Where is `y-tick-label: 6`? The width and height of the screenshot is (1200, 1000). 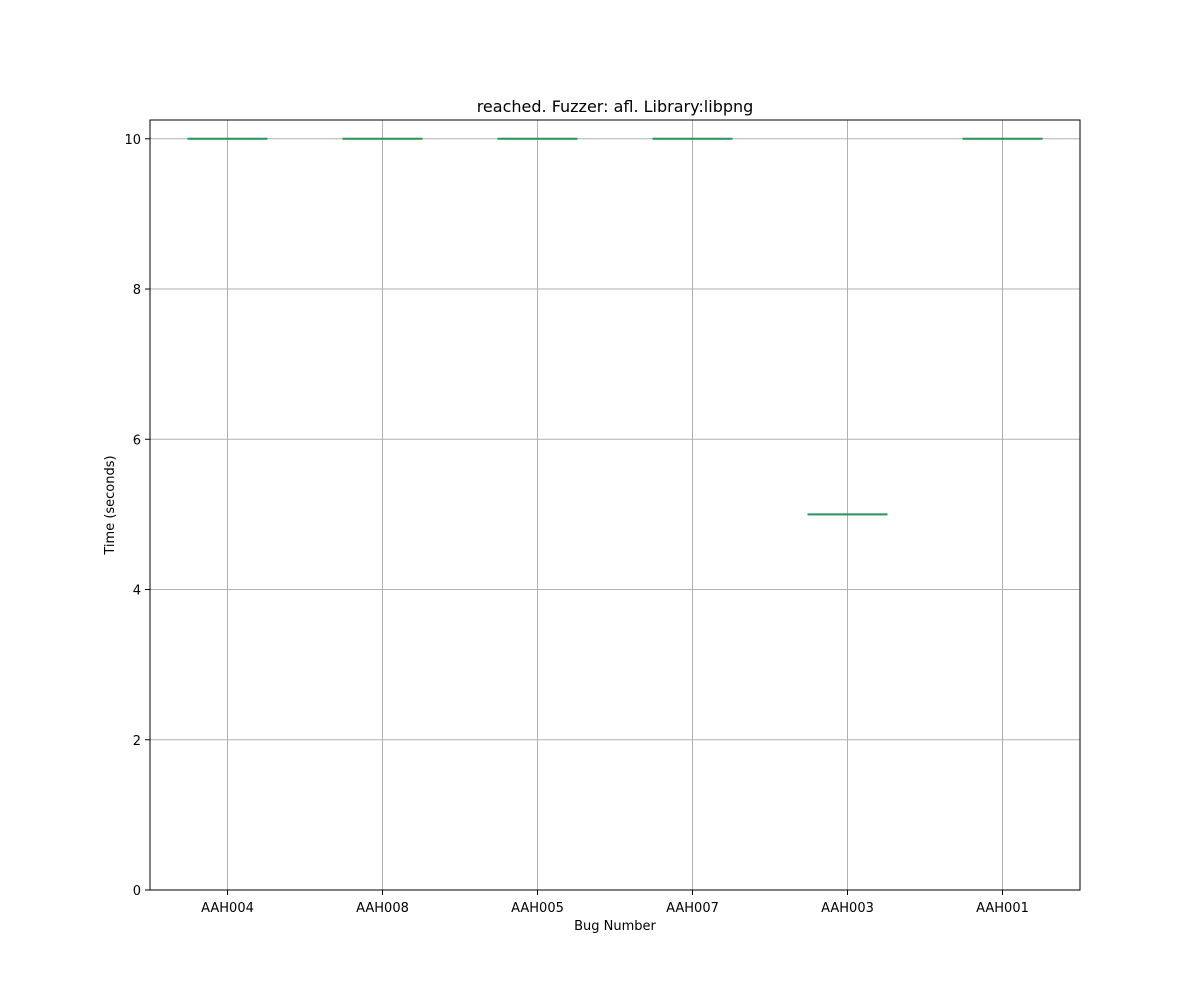
y-tick-label: 6 is located at coordinates (137, 440).